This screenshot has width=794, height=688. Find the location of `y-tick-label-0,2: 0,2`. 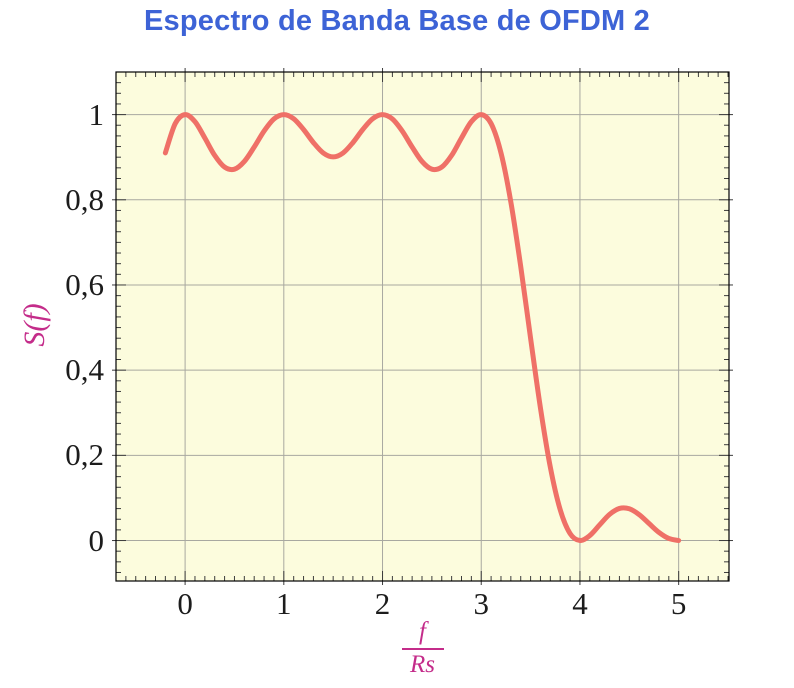

y-tick-label-0,2: 0,2 is located at coordinates (84, 455).